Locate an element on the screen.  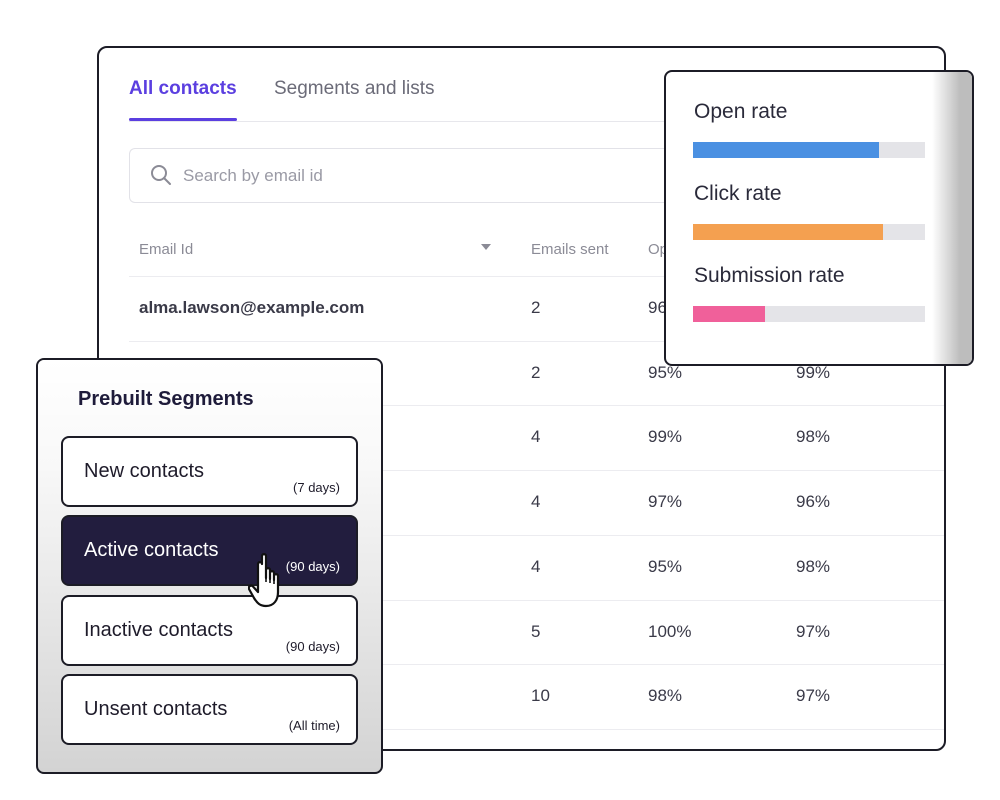
open-rate-label: Open rate is located at coordinates (741, 111).